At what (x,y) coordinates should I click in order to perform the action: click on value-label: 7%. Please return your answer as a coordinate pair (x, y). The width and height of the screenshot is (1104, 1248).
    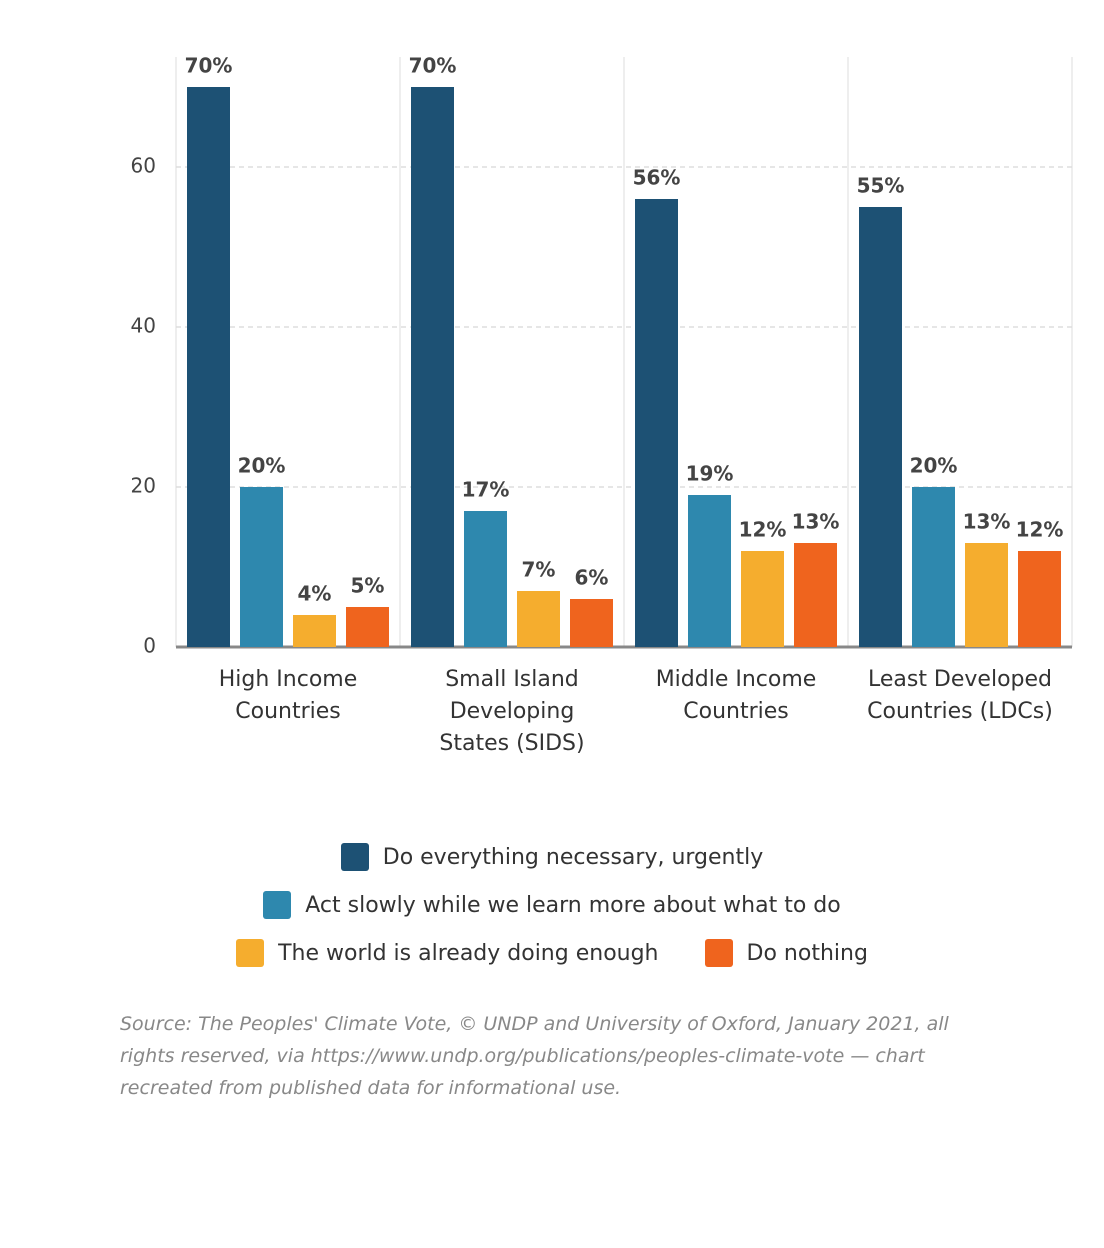
    Looking at the image, I should click on (539, 570).